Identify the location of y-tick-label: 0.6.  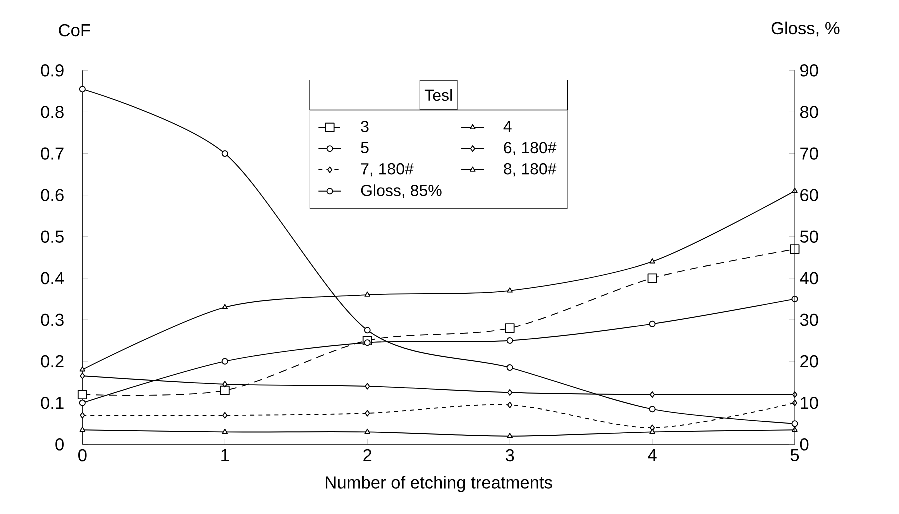
(52, 195).